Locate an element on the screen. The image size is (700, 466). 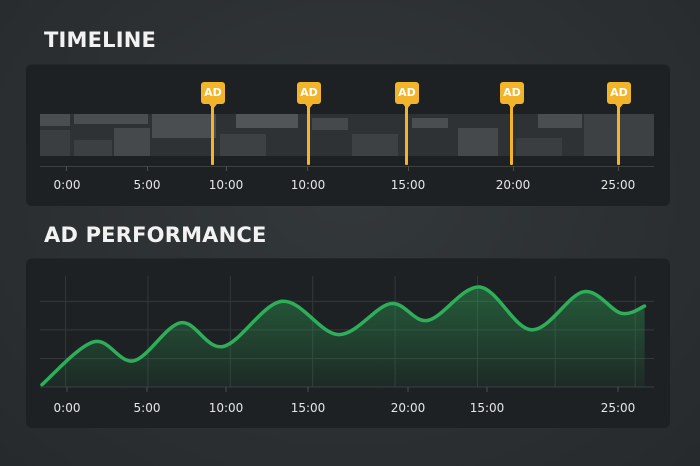
timeline-tick-label: 5:00 is located at coordinates (147, 185).